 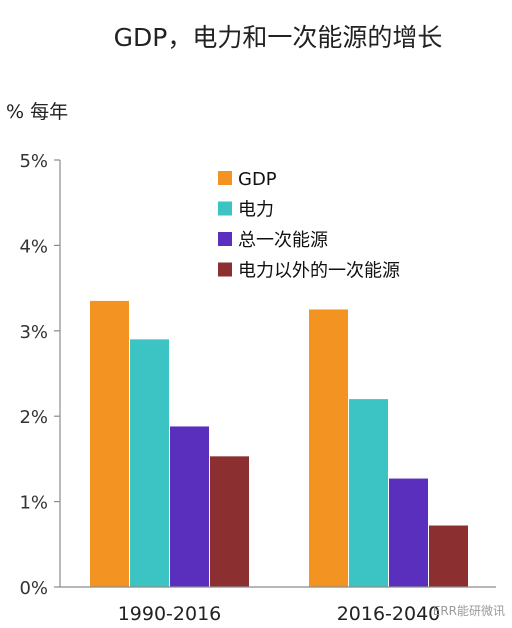 I want to click on y-tick-label: 0%, so click(x=33, y=588).